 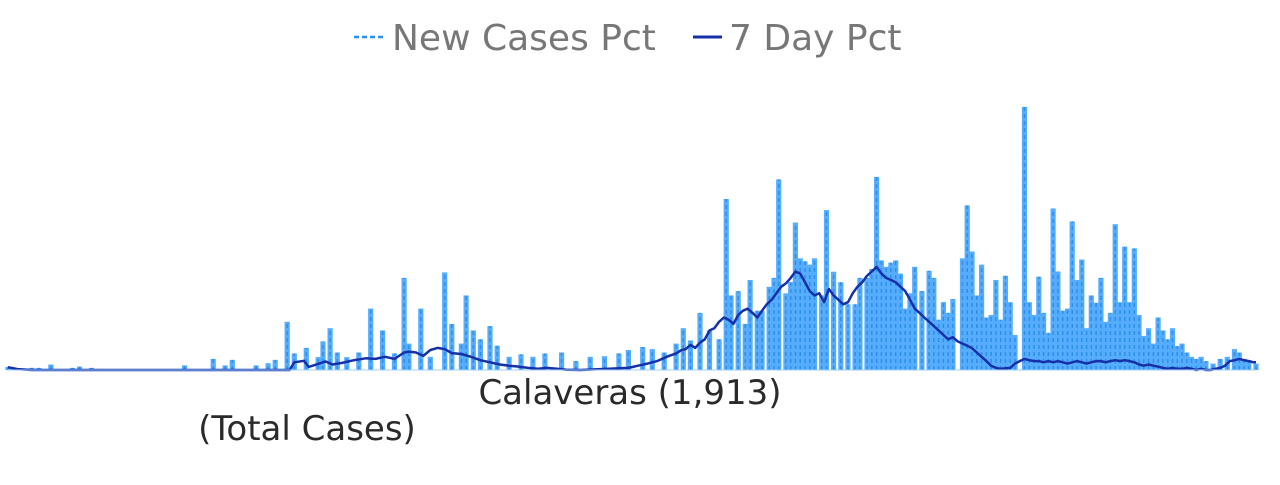 I want to click on x-axis-sublabel: (Total Cases), so click(x=307, y=429).